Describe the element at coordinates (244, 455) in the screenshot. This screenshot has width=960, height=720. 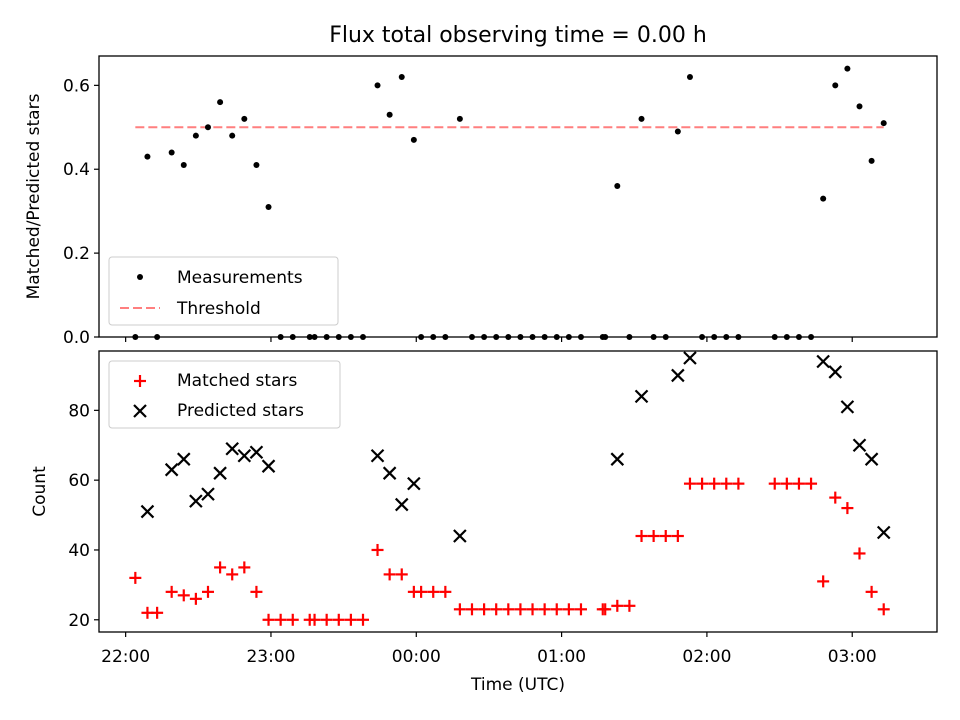
I see `predicted-point-7-b` at that location.